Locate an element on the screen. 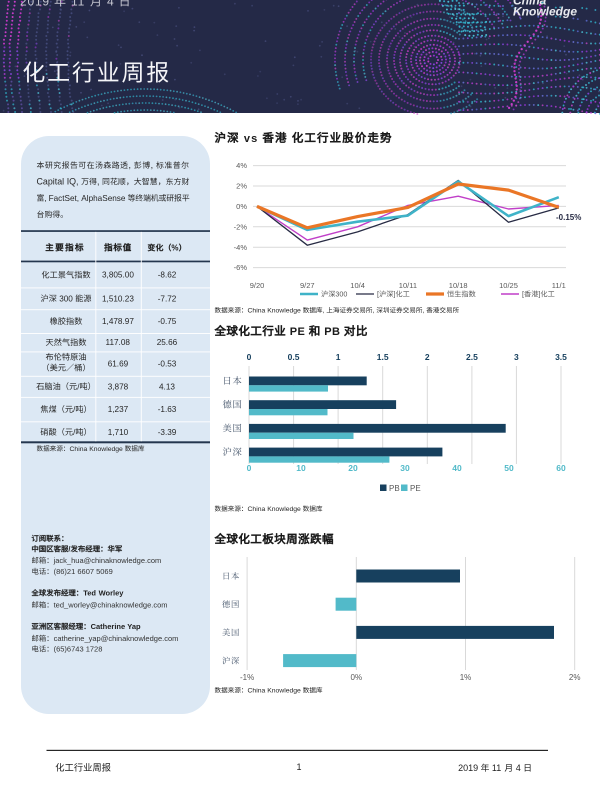  svg-text: 2.5 is located at coordinates (472, 357).